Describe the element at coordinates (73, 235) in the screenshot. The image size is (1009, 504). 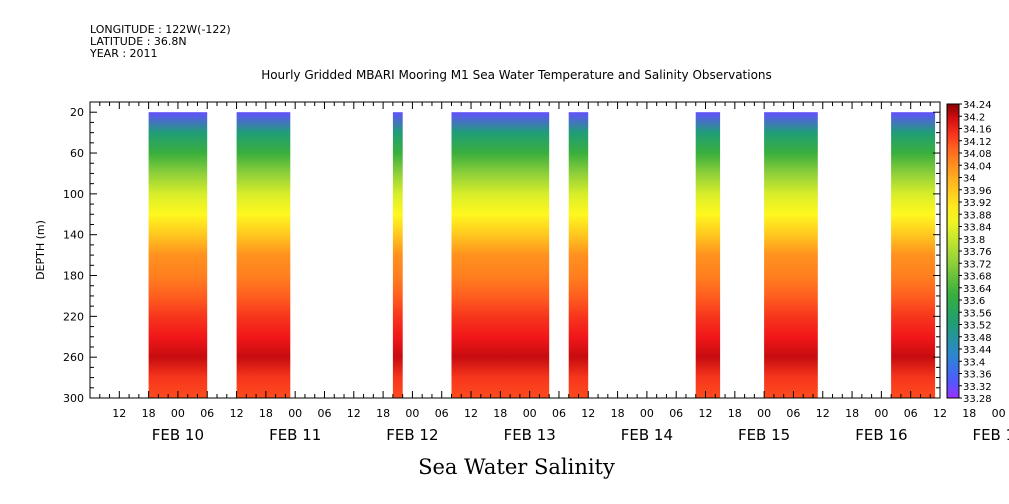
I see `y-tick-label: 140` at that location.